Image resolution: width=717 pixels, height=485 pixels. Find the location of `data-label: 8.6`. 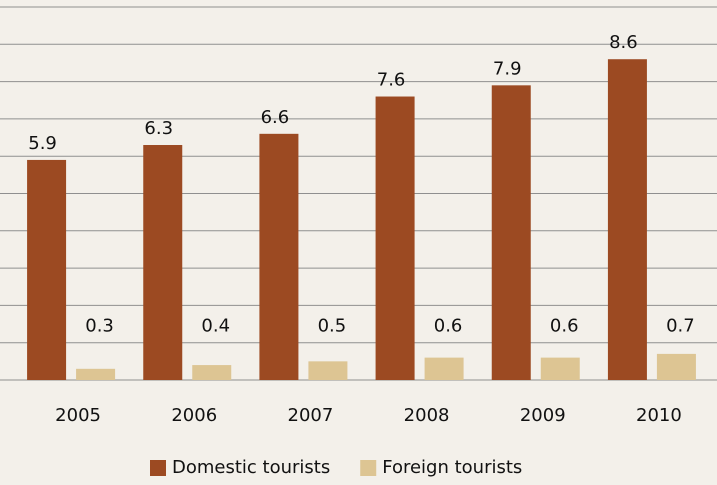

data-label: 8.6 is located at coordinates (623, 42).